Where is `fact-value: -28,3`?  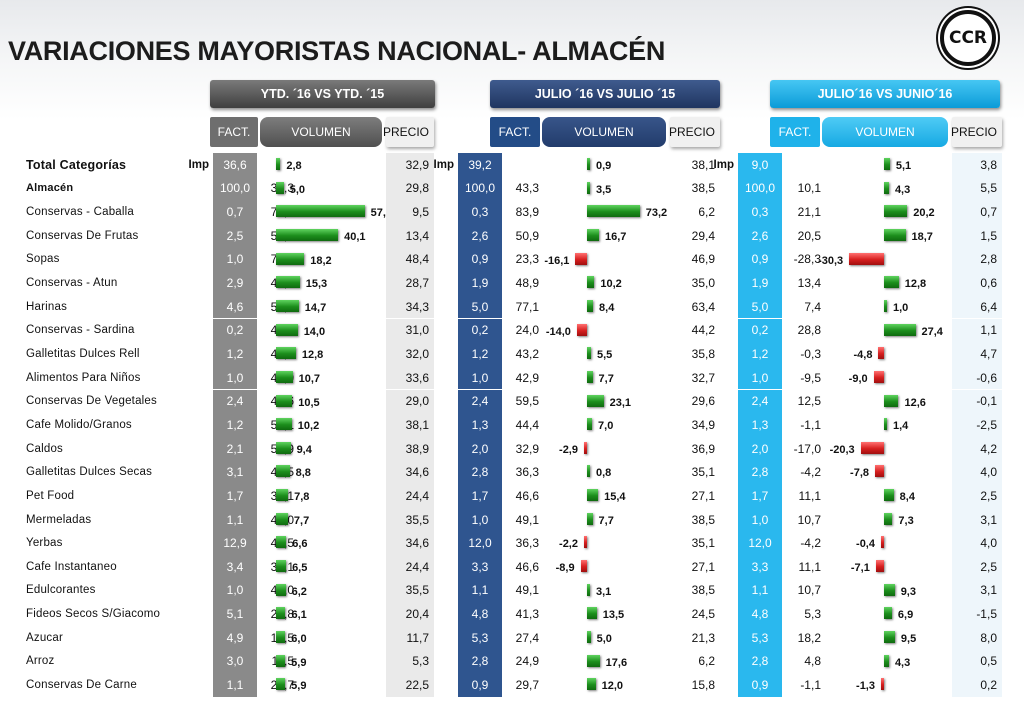
fact-value: -28,3 is located at coordinates (807, 259).